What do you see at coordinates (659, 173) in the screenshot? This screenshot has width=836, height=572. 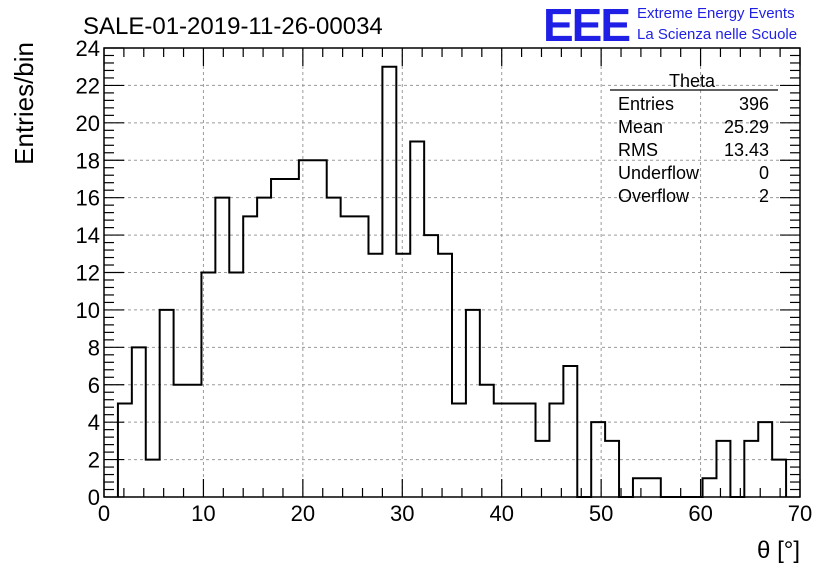 I see `stats-label: Underflow` at bounding box center [659, 173].